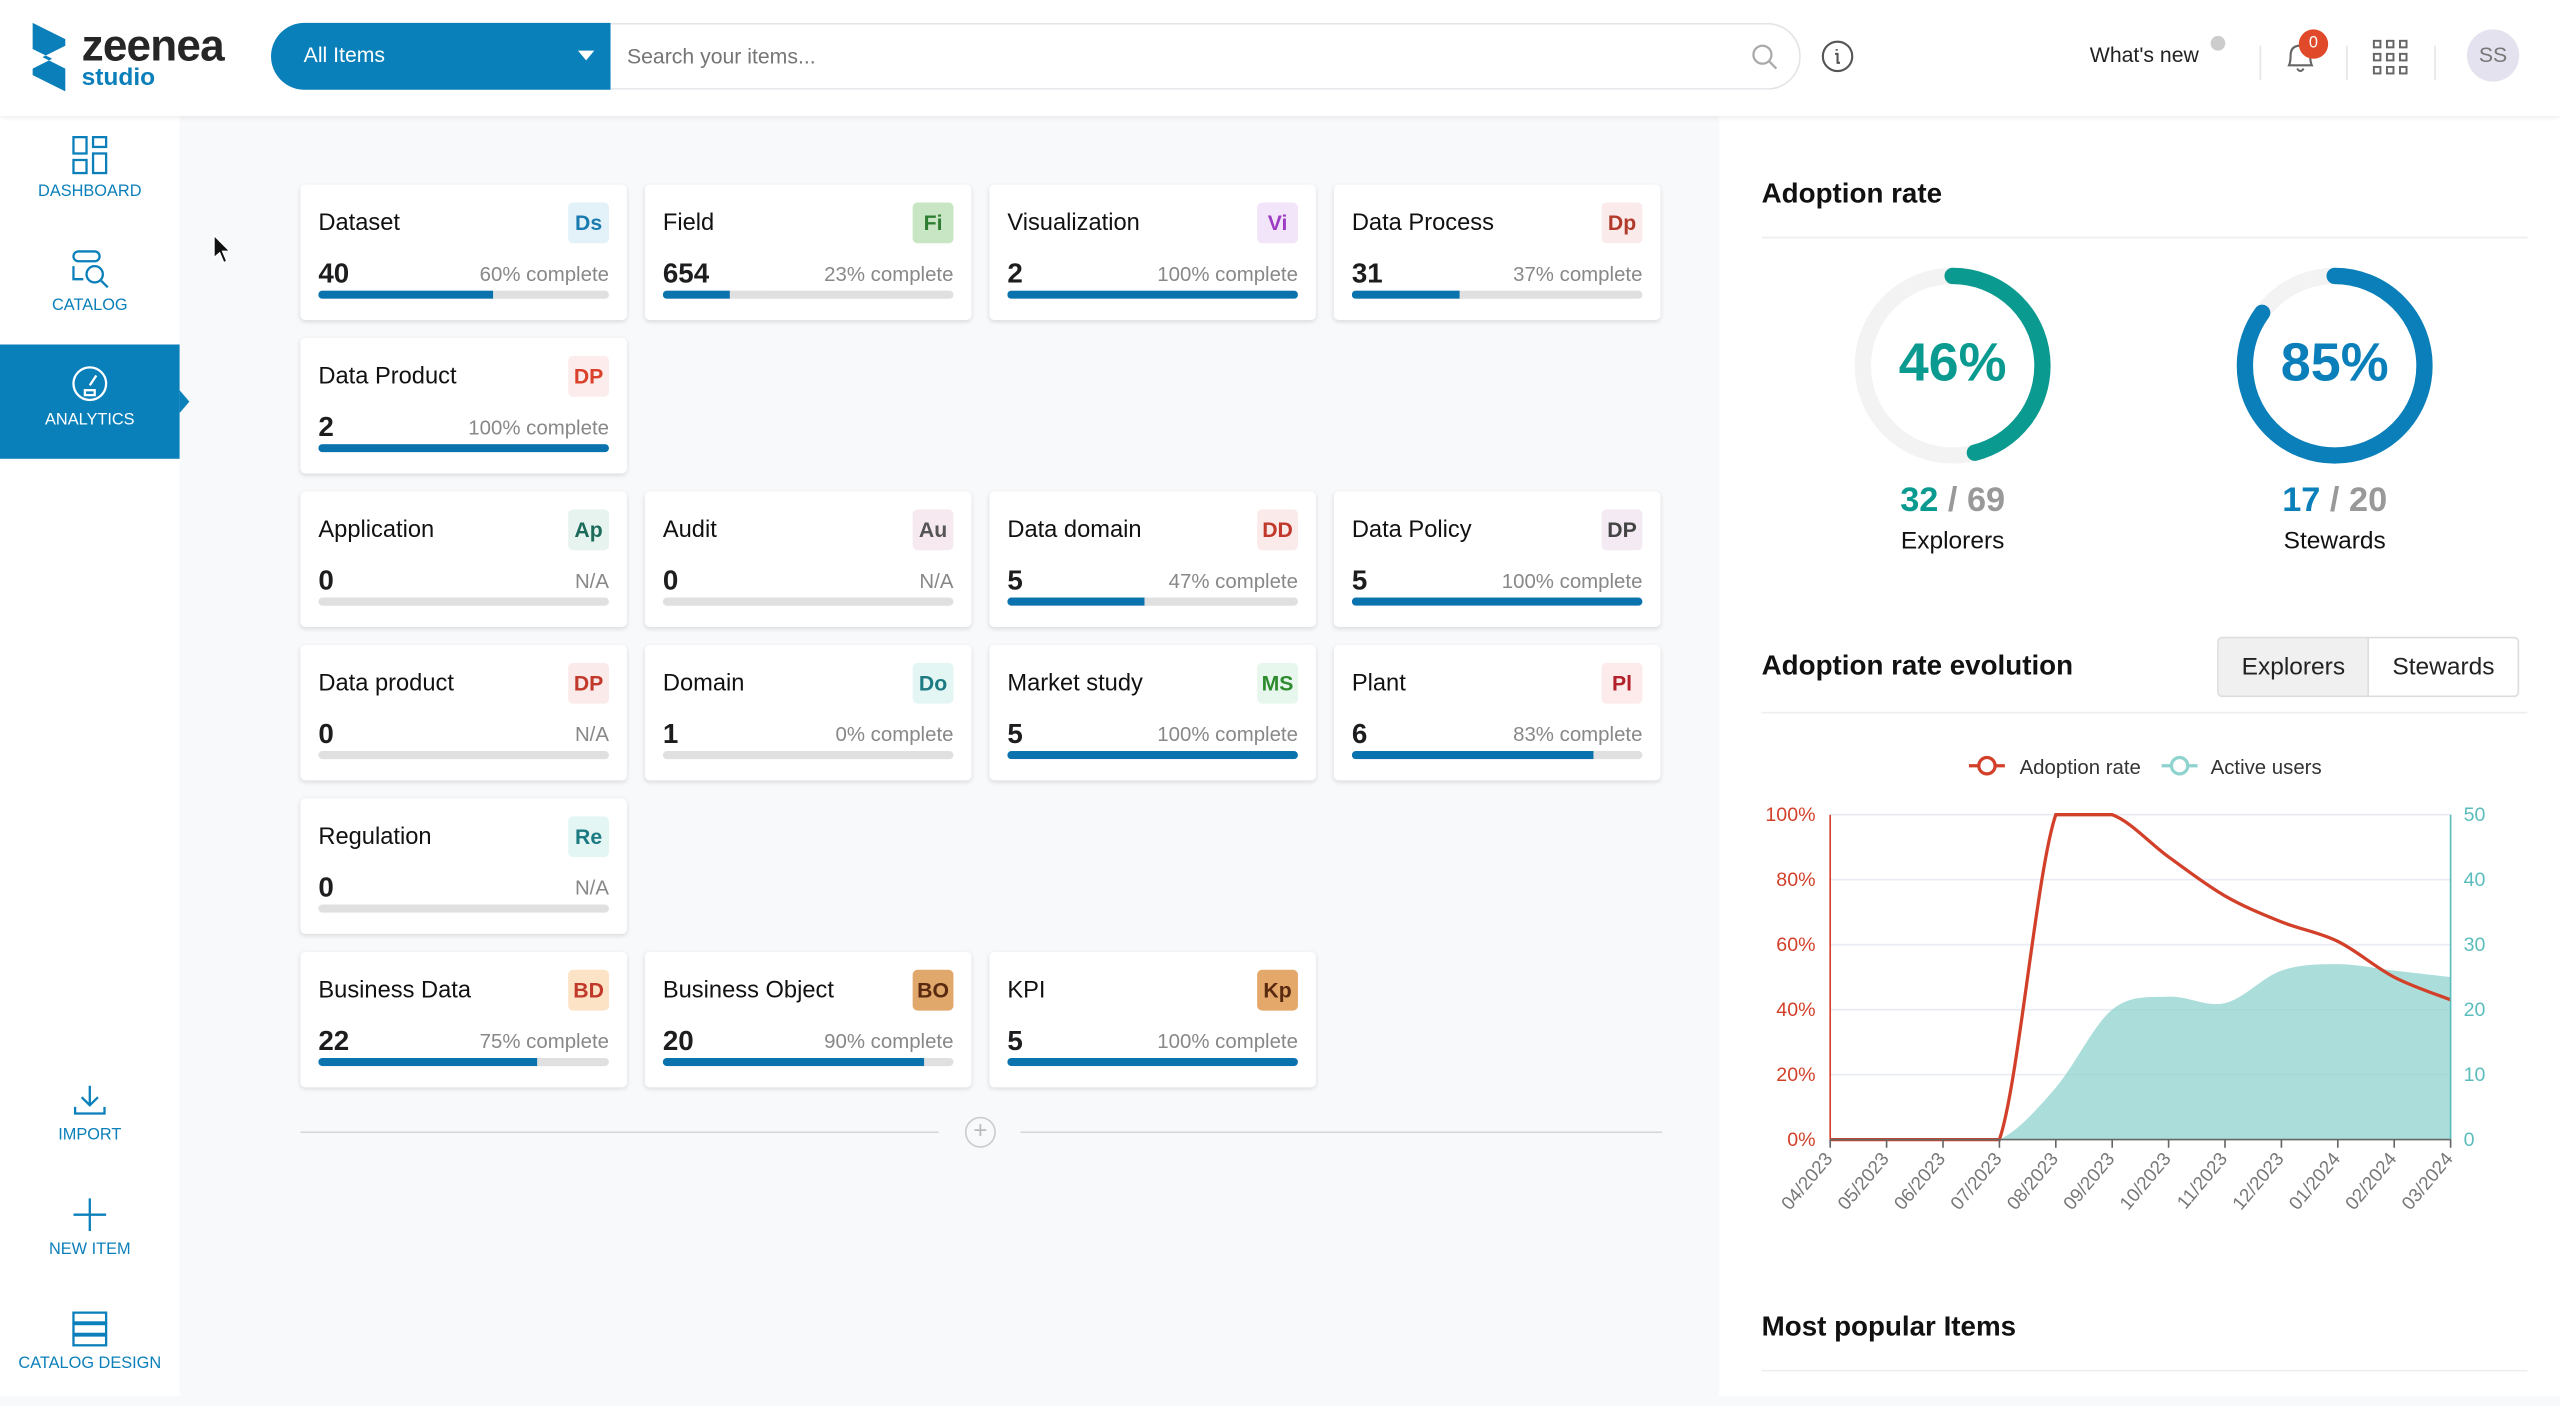  What do you see at coordinates (90, 287) in the screenshot?
I see `sidebar-item-catalog: CATALOG` at bounding box center [90, 287].